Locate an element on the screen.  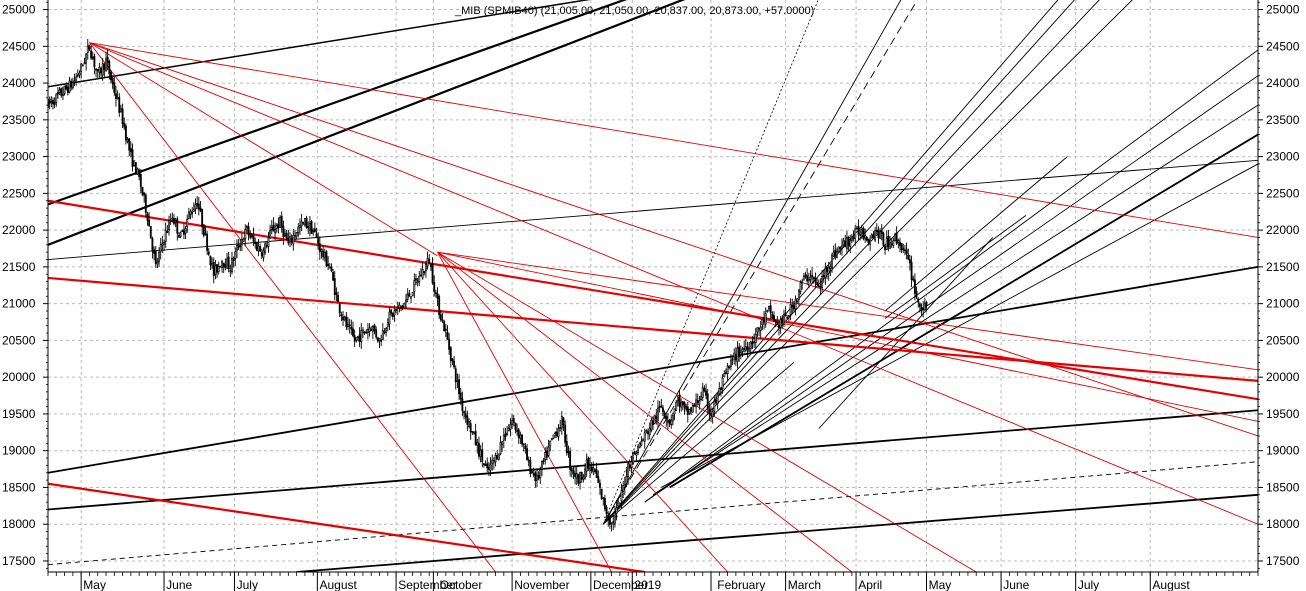
x-tick-label: August is located at coordinates (1171, 584).